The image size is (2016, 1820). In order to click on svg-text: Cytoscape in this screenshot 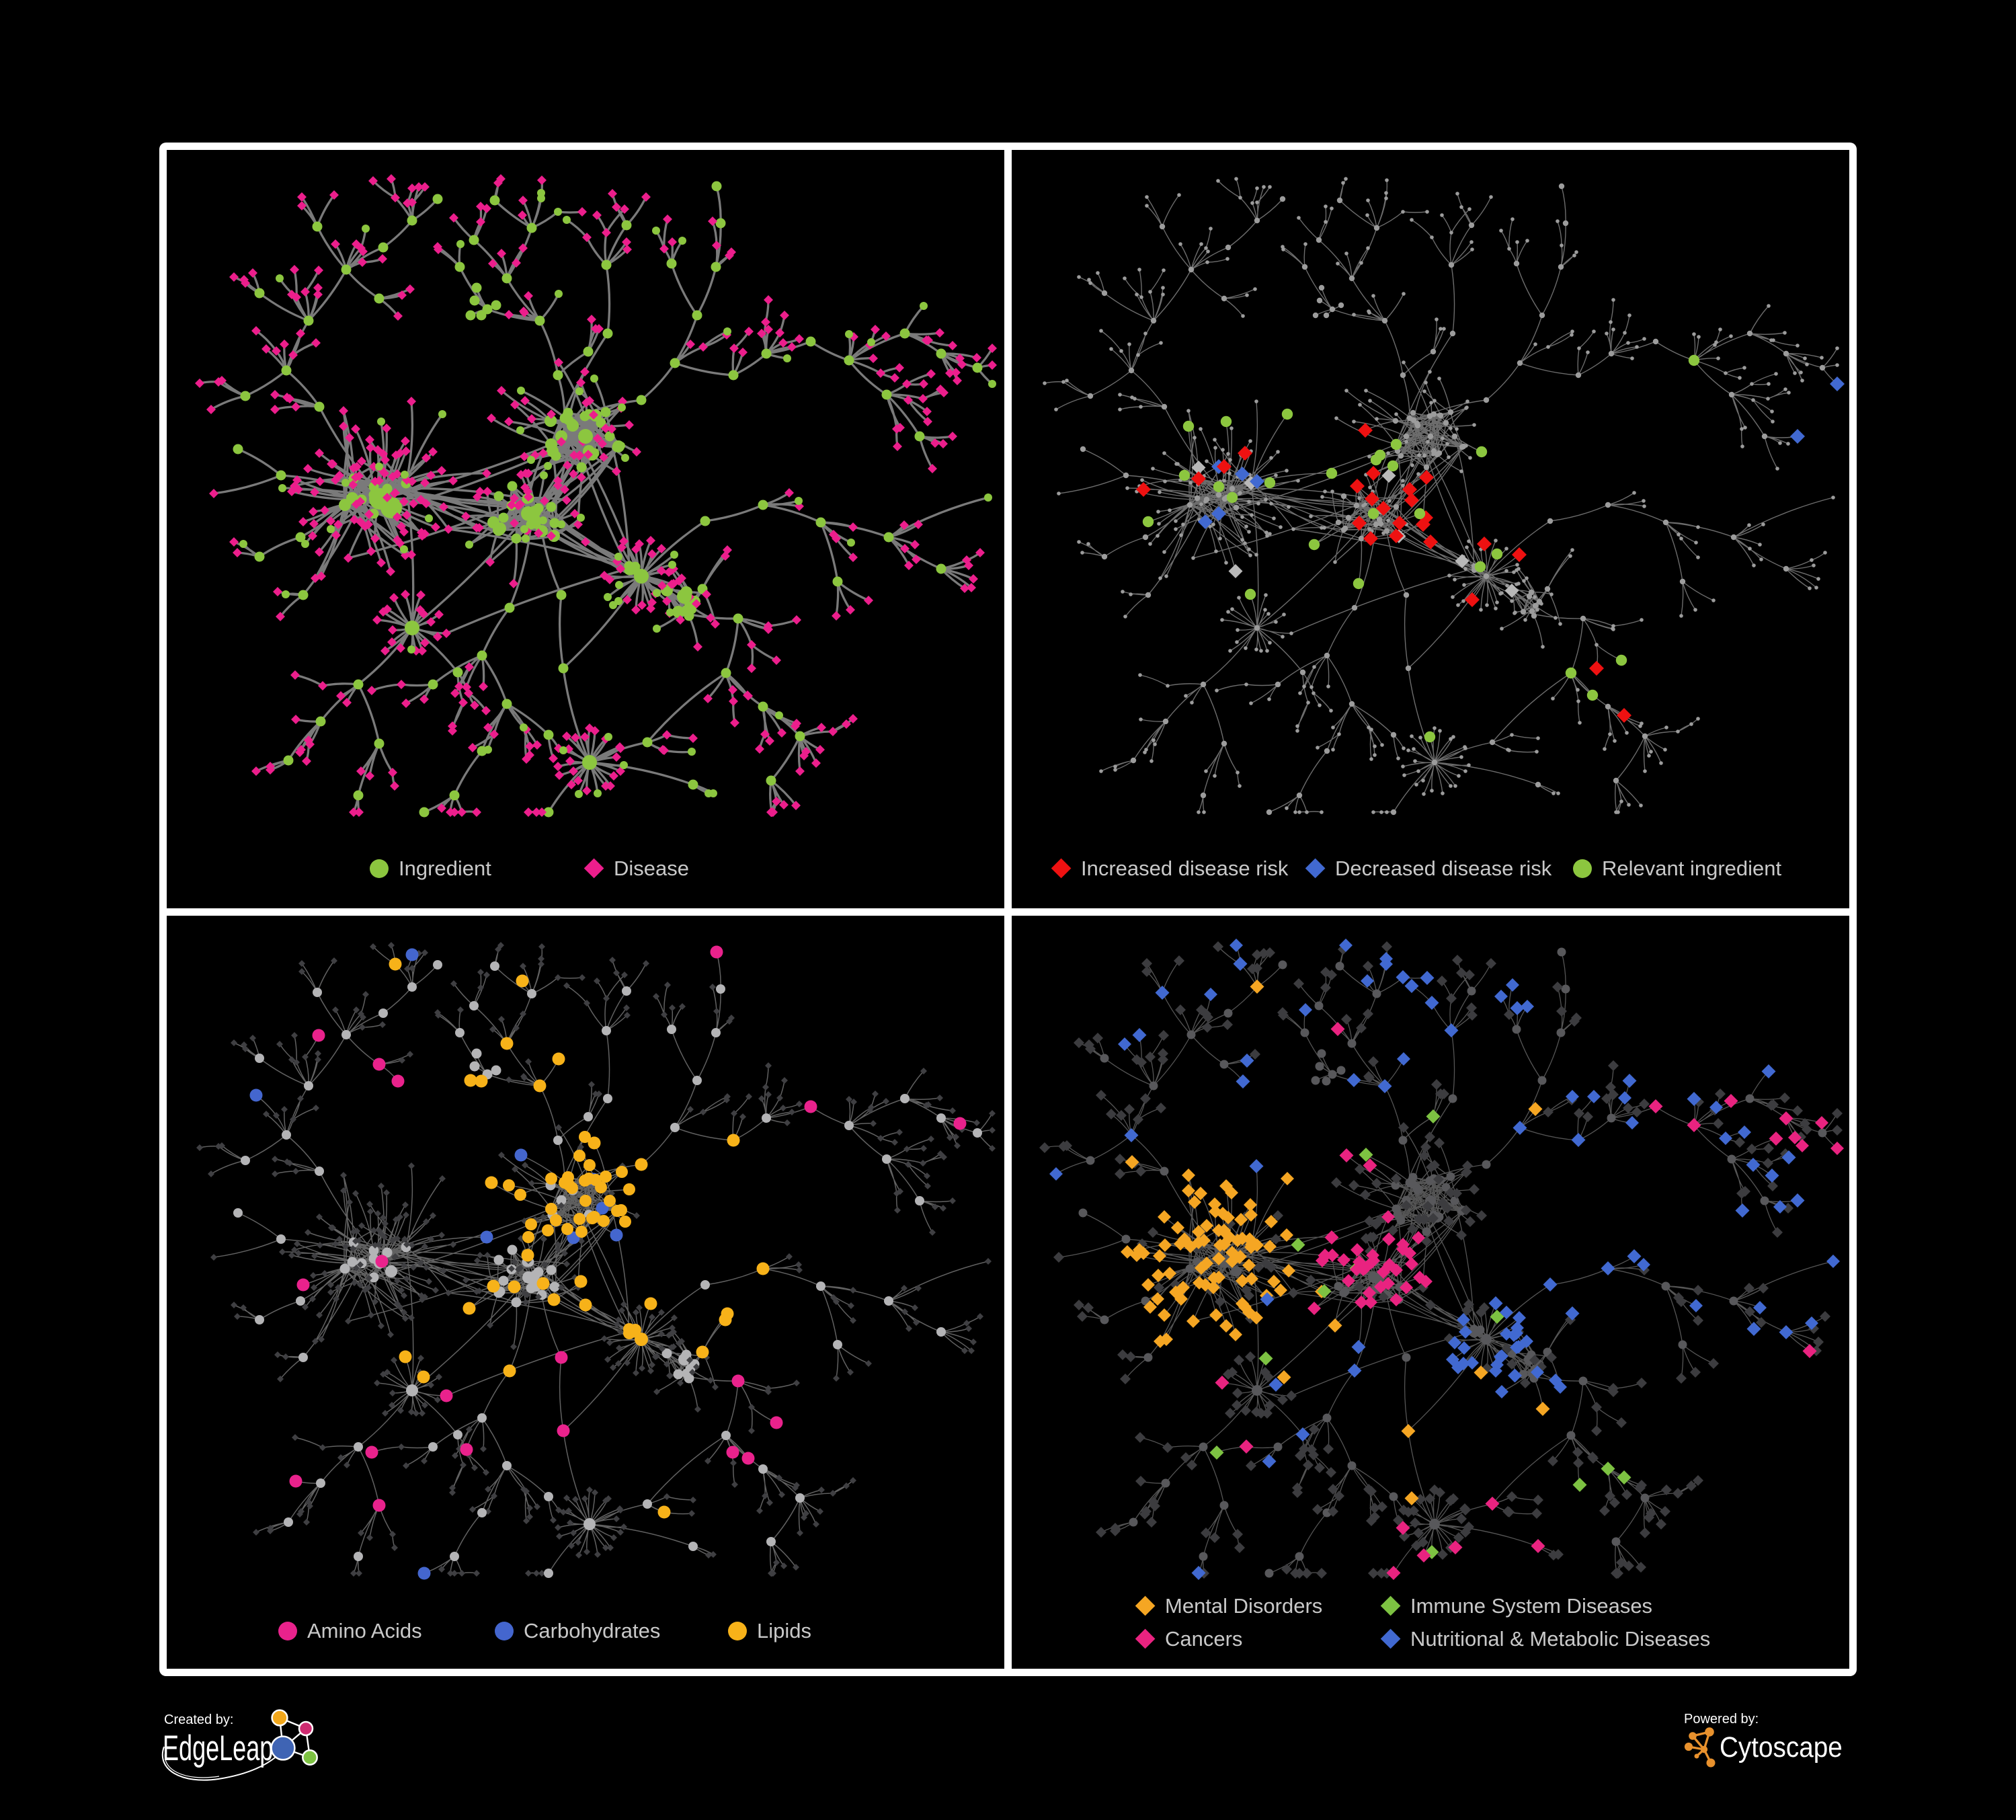, I will do `click(1781, 1747)`.